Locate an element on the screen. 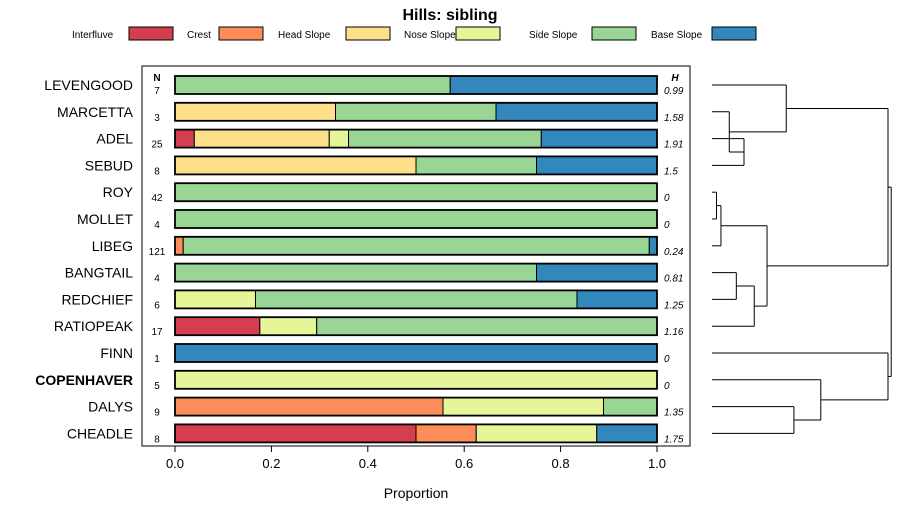 This screenshot has height=525, width=900. bar-segment-levengood-side-slope is located at coordinates (312, 85).